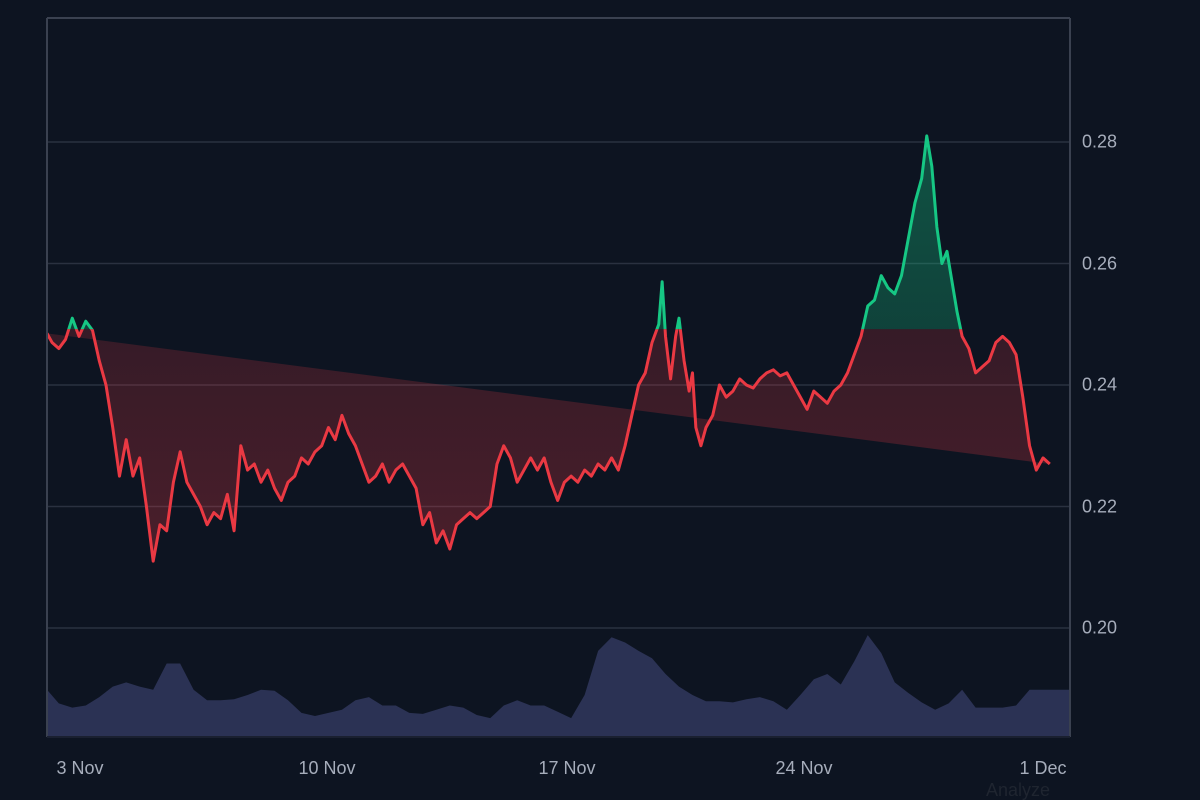 The width and height of the screenshot is (1200, 800). What do you see at coordinates (80, 768) in the screenshot?
I see `x-tick-label: 3 Nov` at bounding box center [80, 768].